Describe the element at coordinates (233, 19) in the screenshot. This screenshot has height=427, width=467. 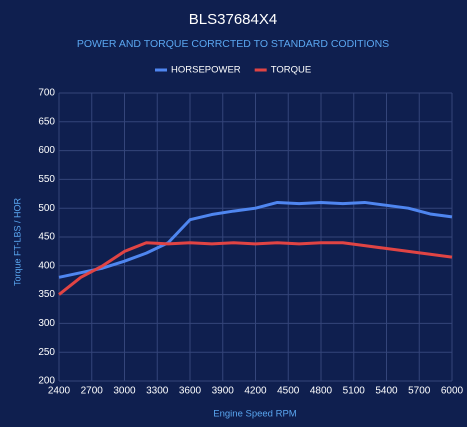
I see `chart-title: BLS37684X4` at that location.